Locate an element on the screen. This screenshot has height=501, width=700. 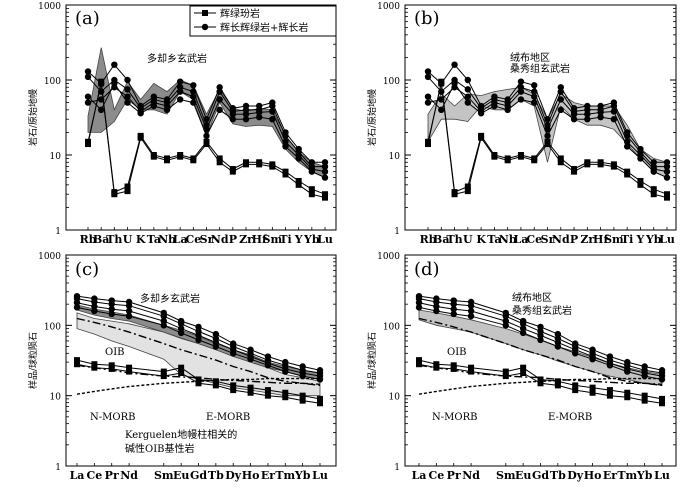
field-label: 多却乡玄武岩 is located at coordinates (170, 298).